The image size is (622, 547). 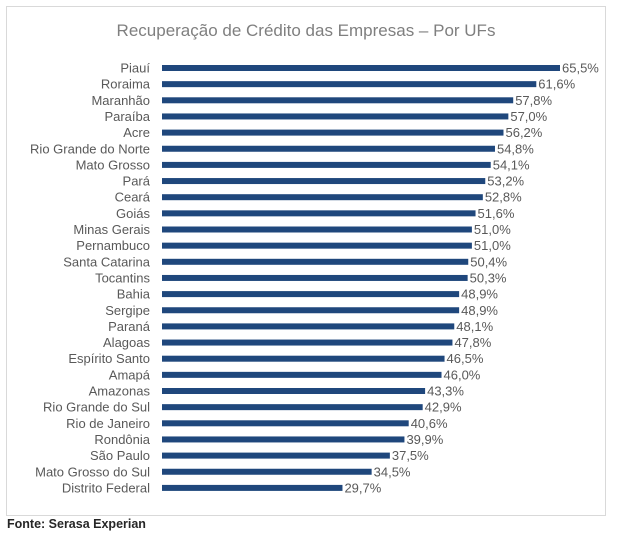 I want to click on value-label: 47,8%, so click(x=472, y=342).